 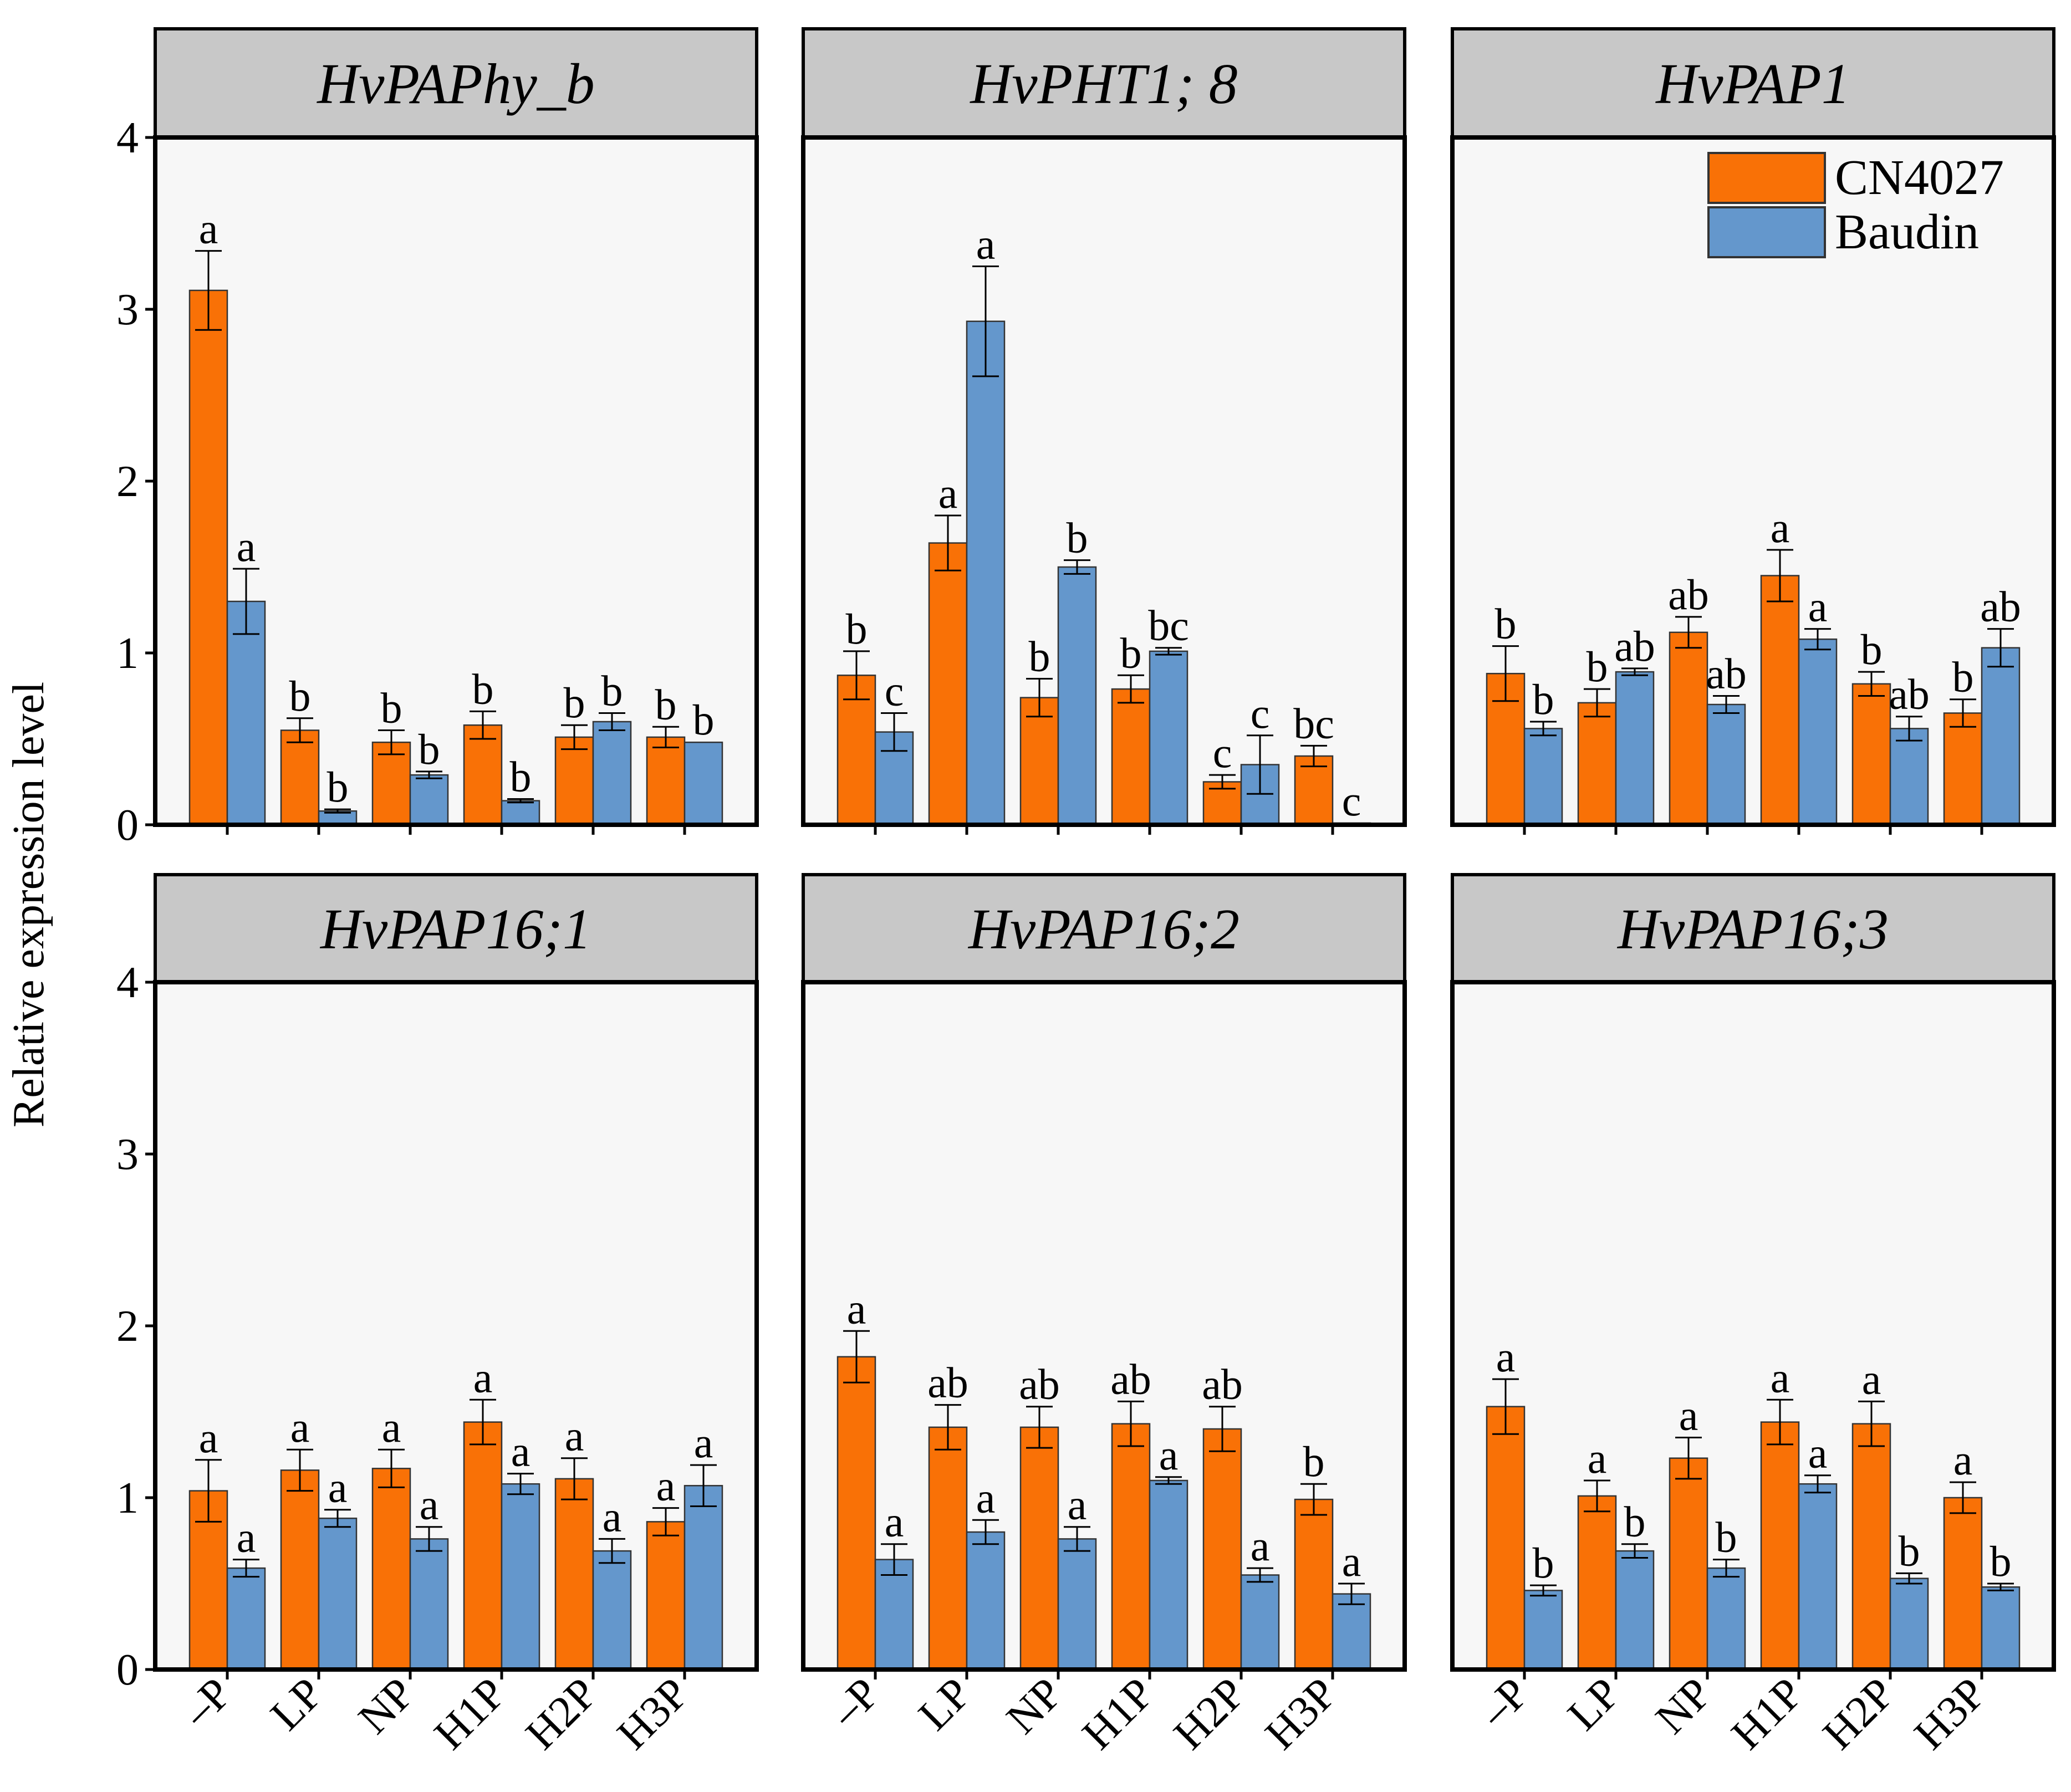 What do you see at coordinates (127, 1326) in the screenshot?
I see `y-tick-label: 2` at bounding box center [127, 1326].